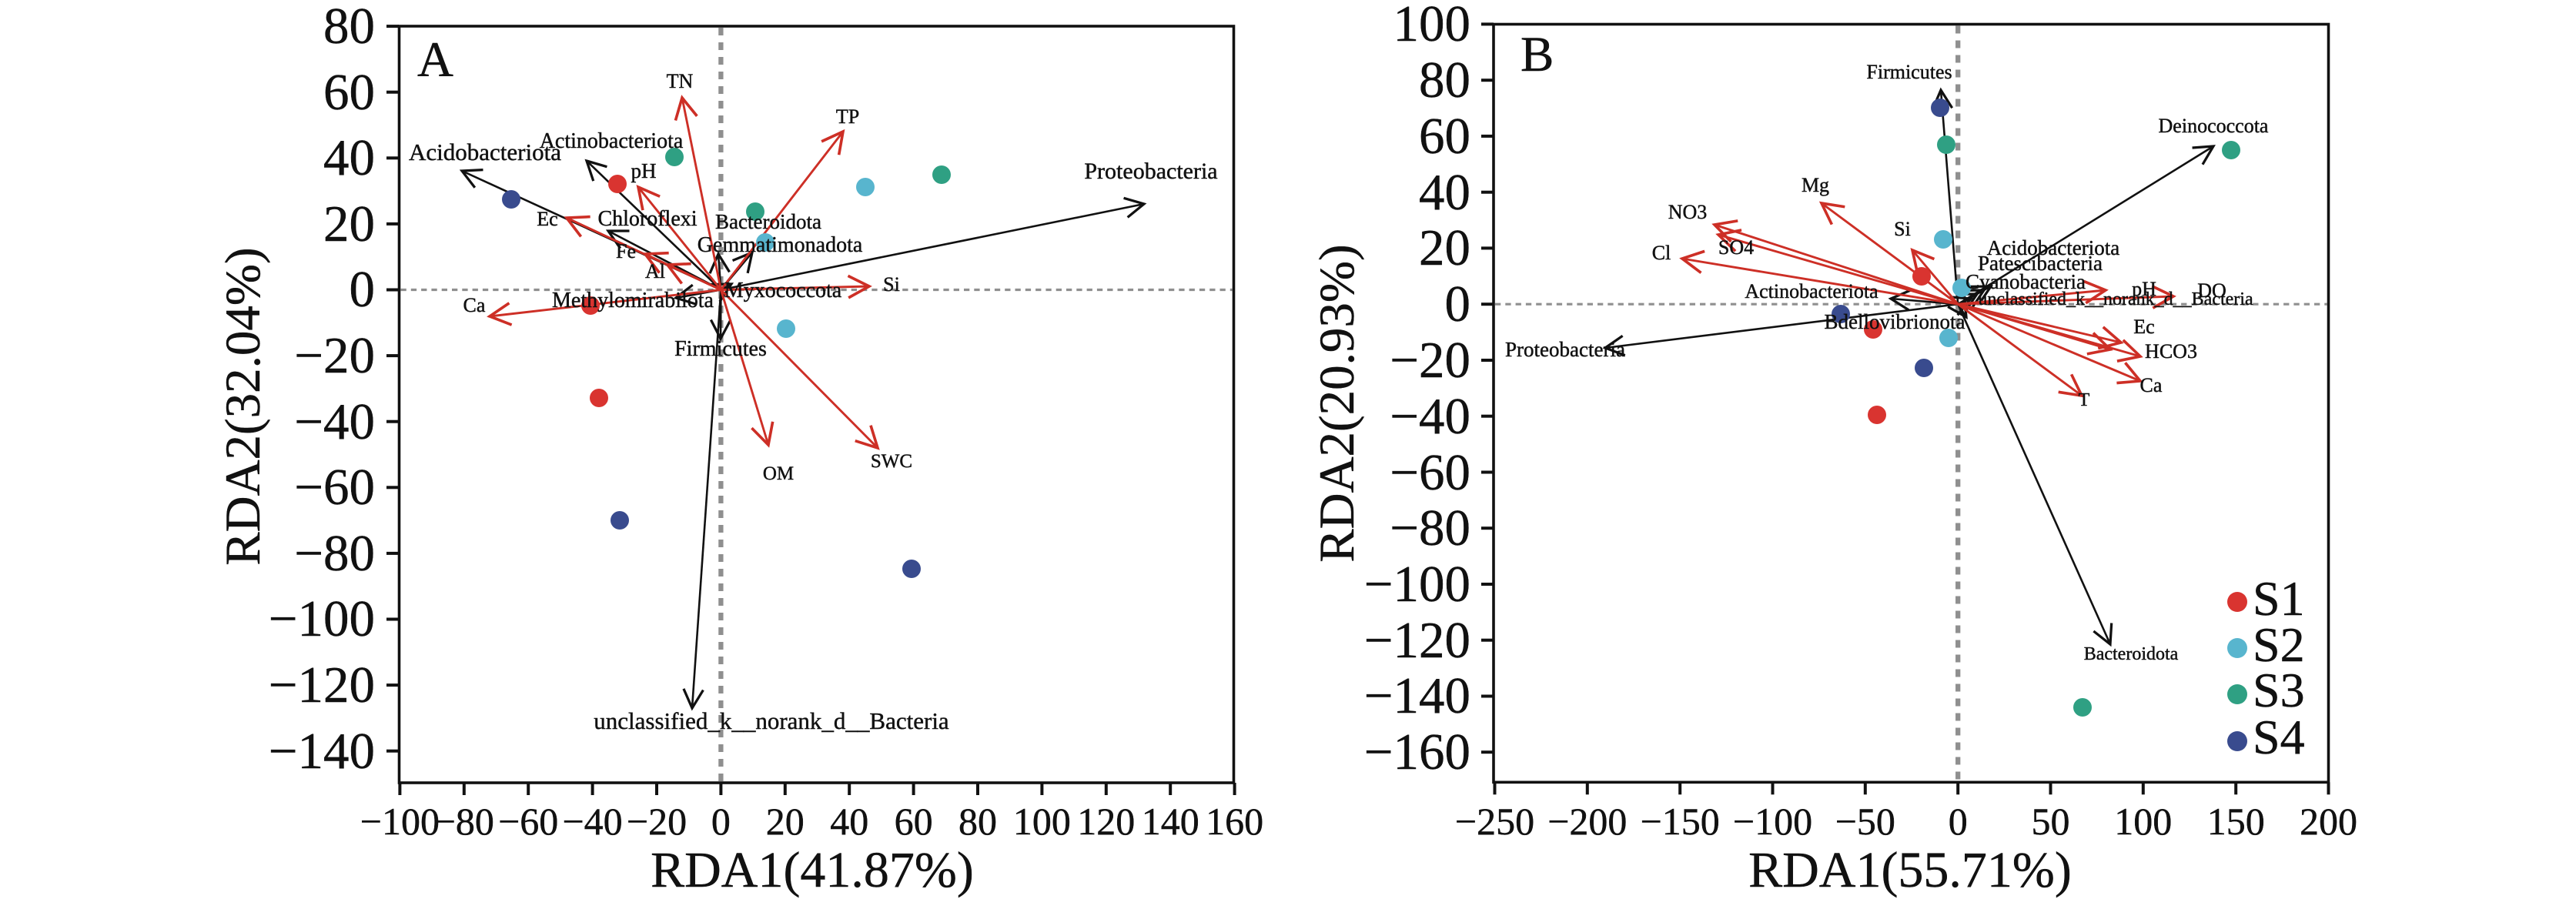  Describe the element at coordinates (2084, 400) in the screenshot. I see `svg-text: T` at that location.